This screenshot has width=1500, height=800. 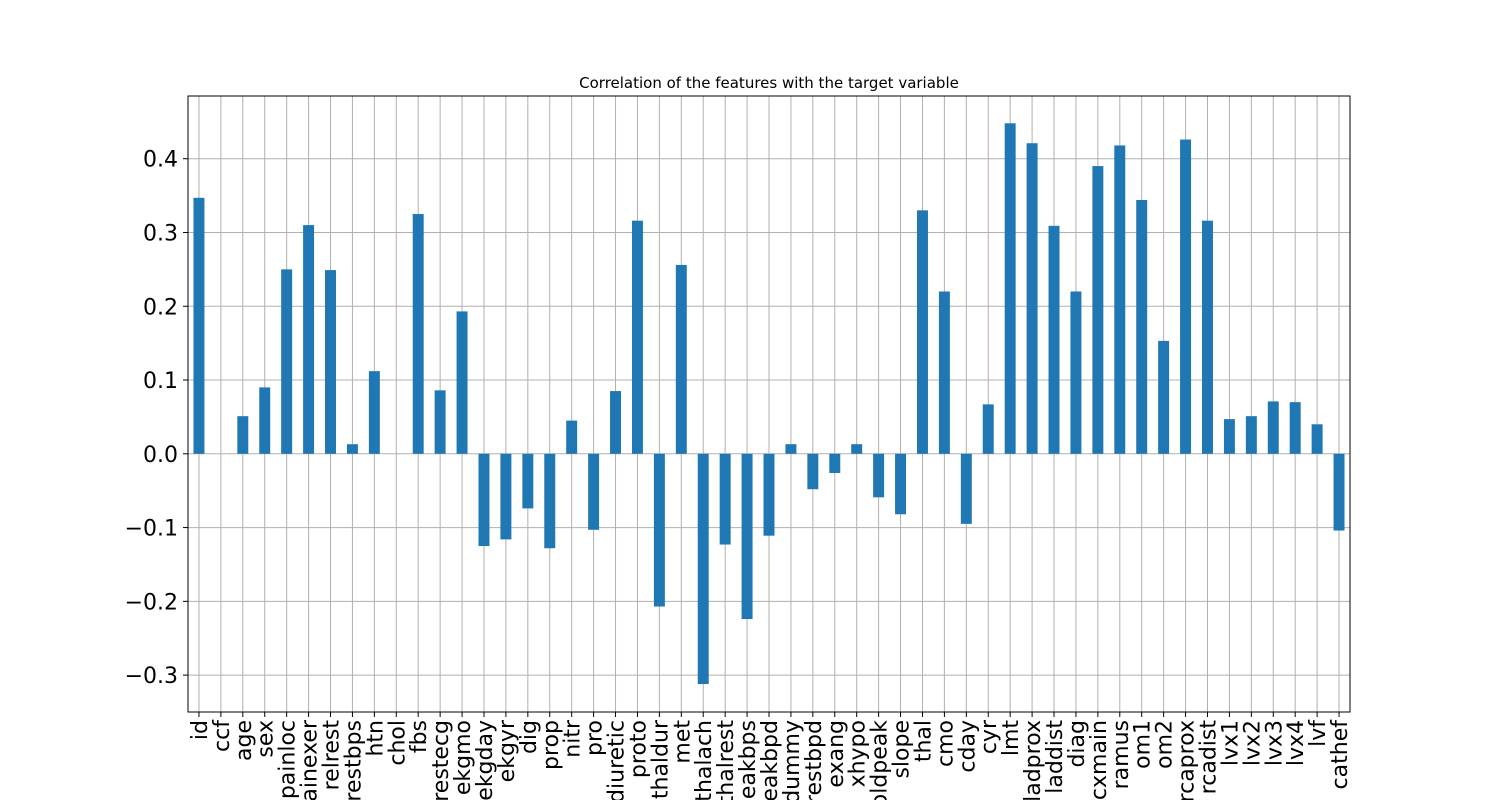 What do you see at coordinates (440, 422) in the screenshot?
I see `bar-restecg` at bounding box center [440, 422].